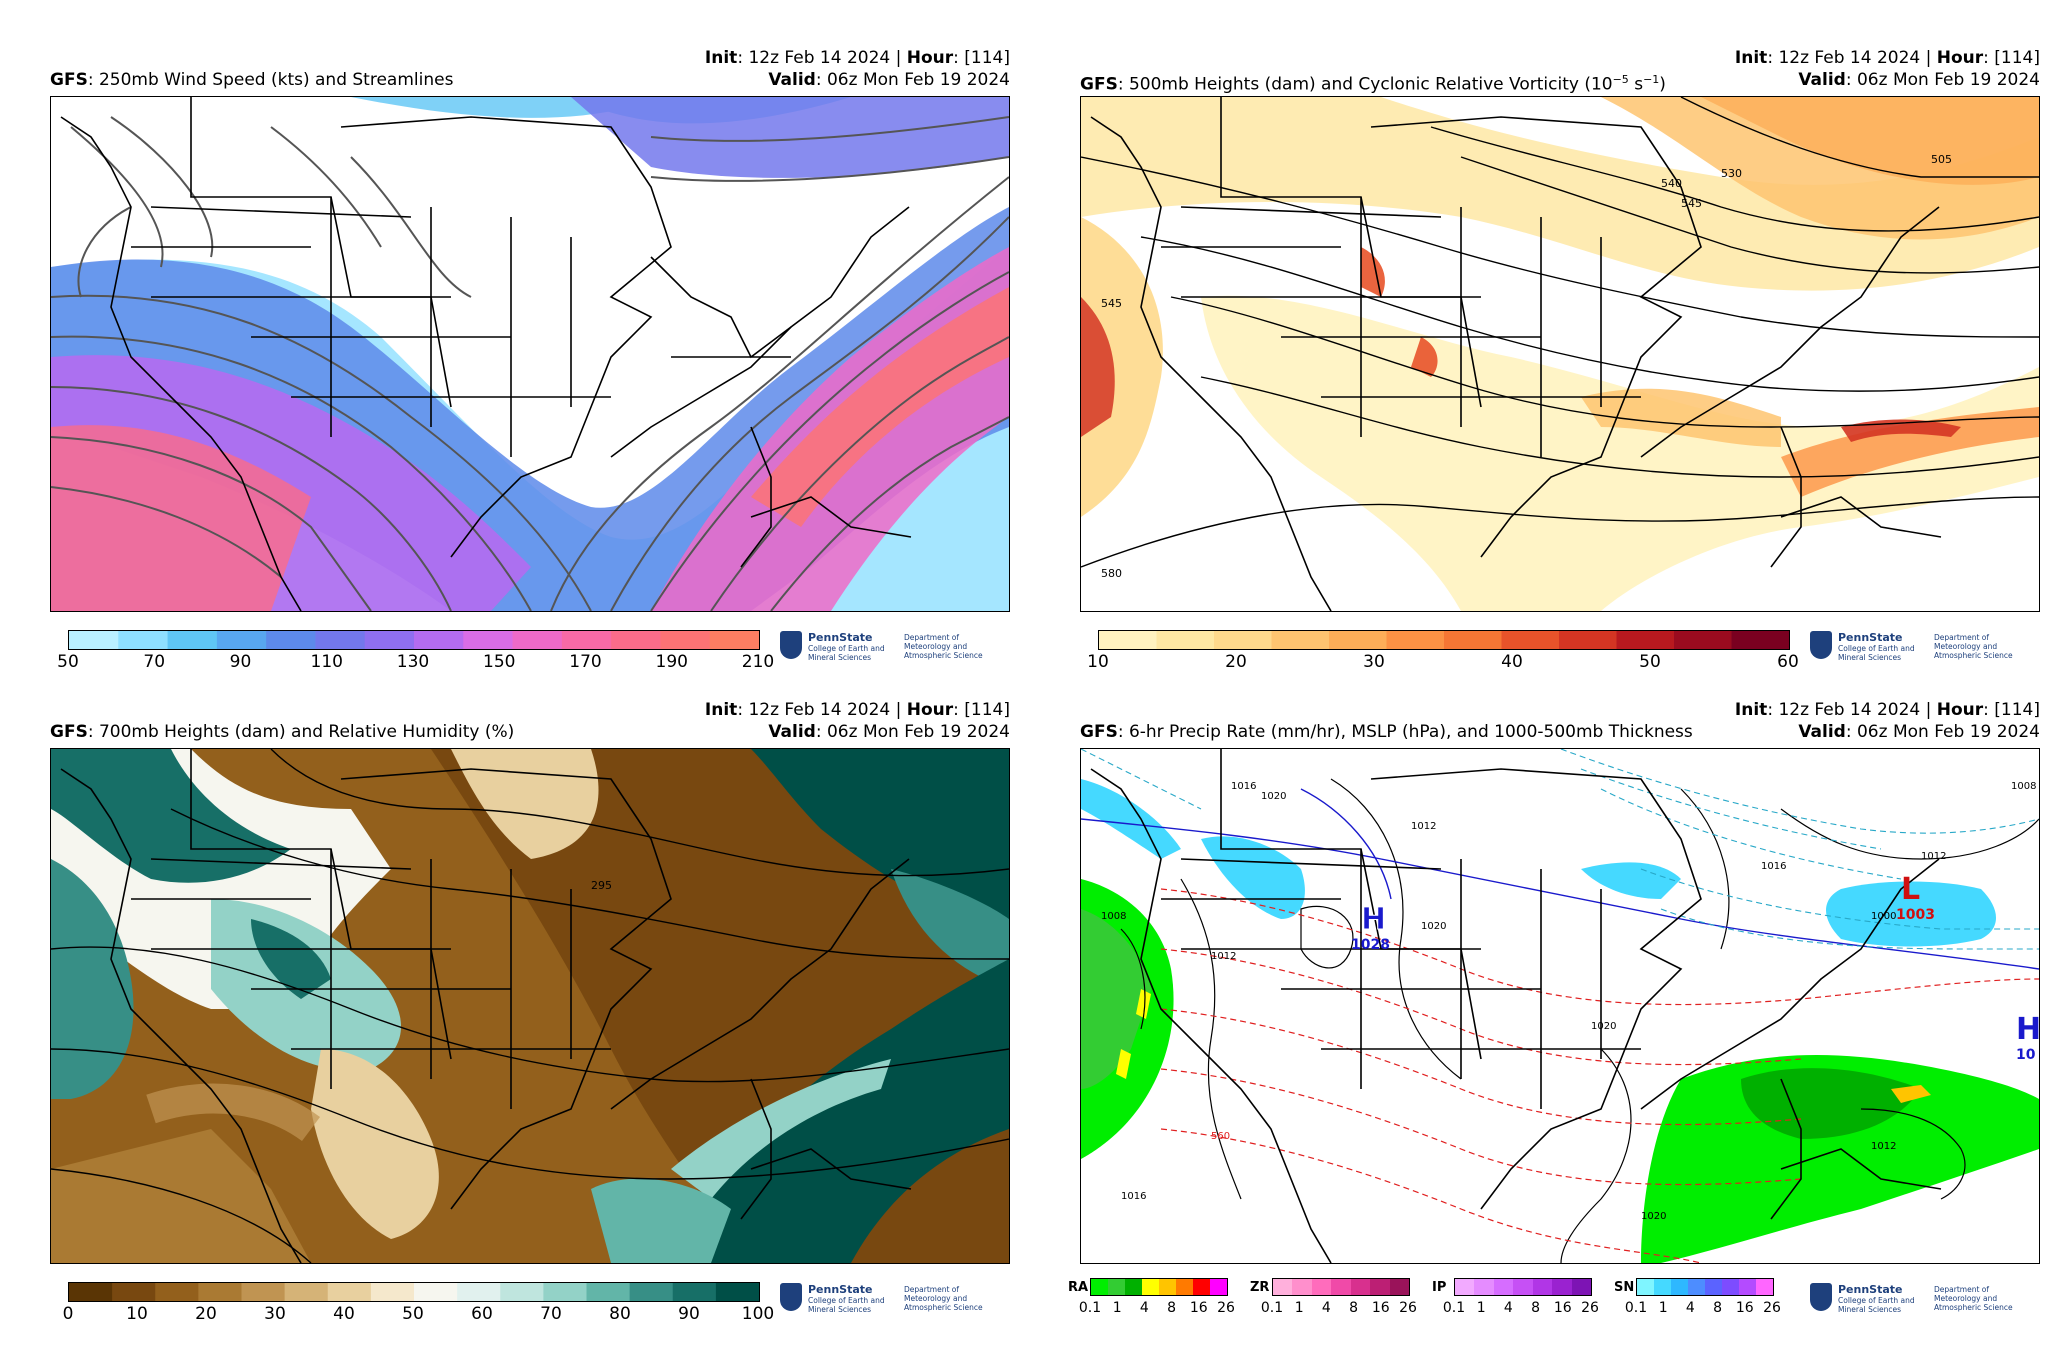 Image resolution: width=2070 pixels, height=1365 pixels. What do you see at coordinates (1512, 662) in the screenshot?
I see `colorbar-tick-label: 40` at bounding box center [1512, 662].